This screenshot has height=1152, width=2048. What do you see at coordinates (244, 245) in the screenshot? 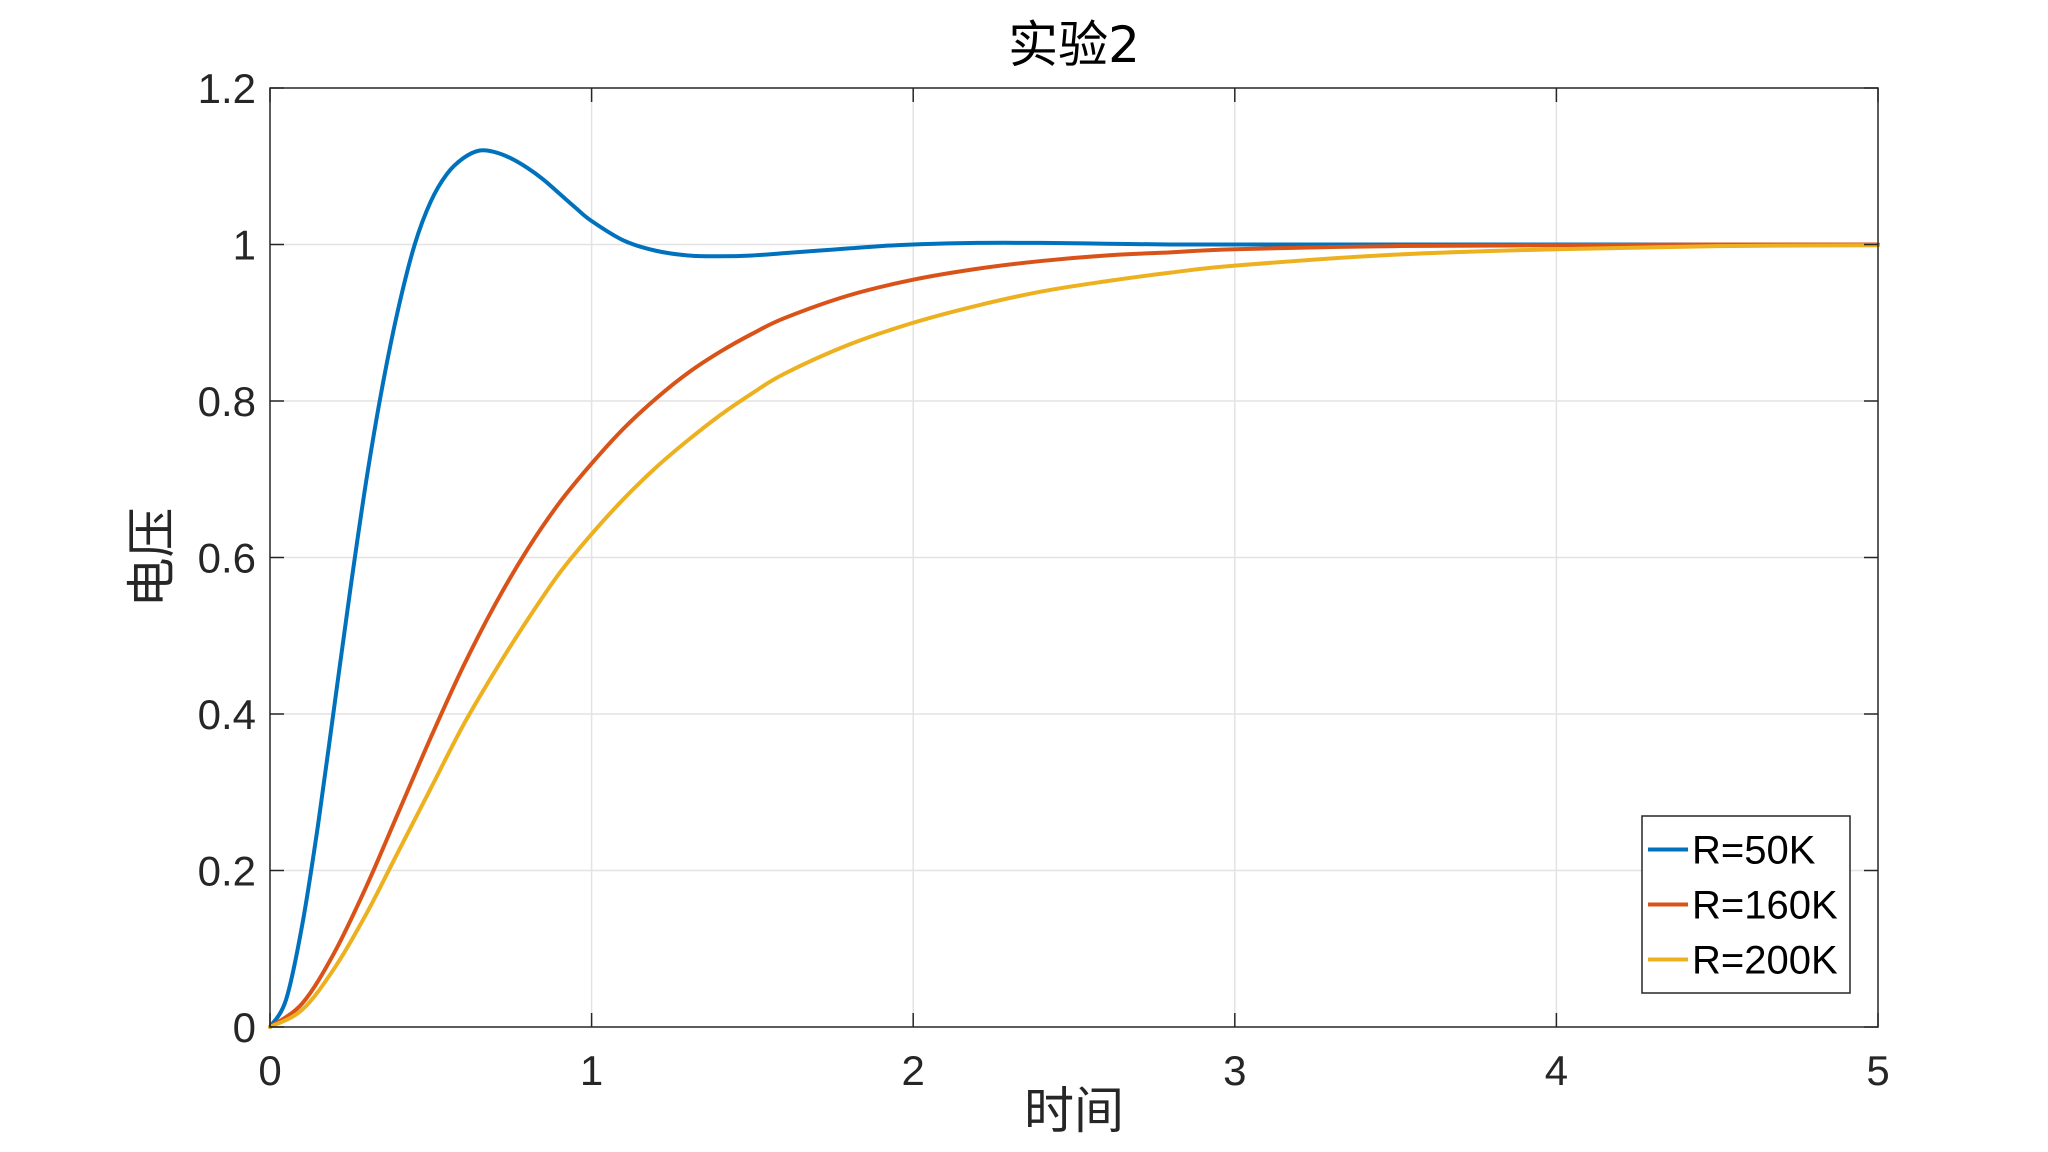
I see `y-tick-label: 1` at bounding box center [244, 245].